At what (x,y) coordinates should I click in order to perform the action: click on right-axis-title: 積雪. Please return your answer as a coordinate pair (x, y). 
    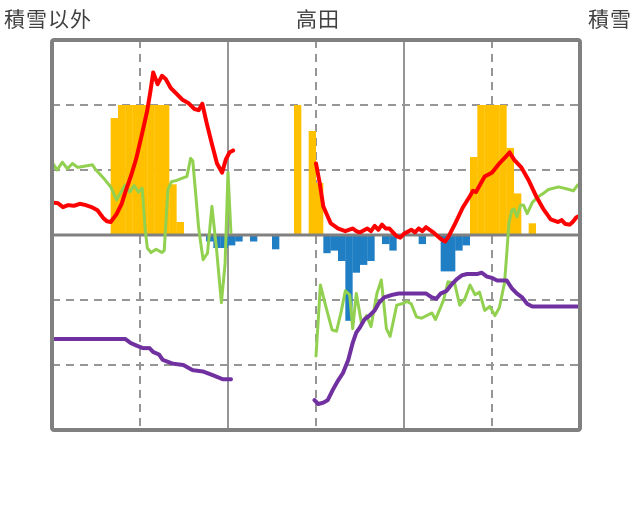
    Looking at the image, I should click on (610, 20).